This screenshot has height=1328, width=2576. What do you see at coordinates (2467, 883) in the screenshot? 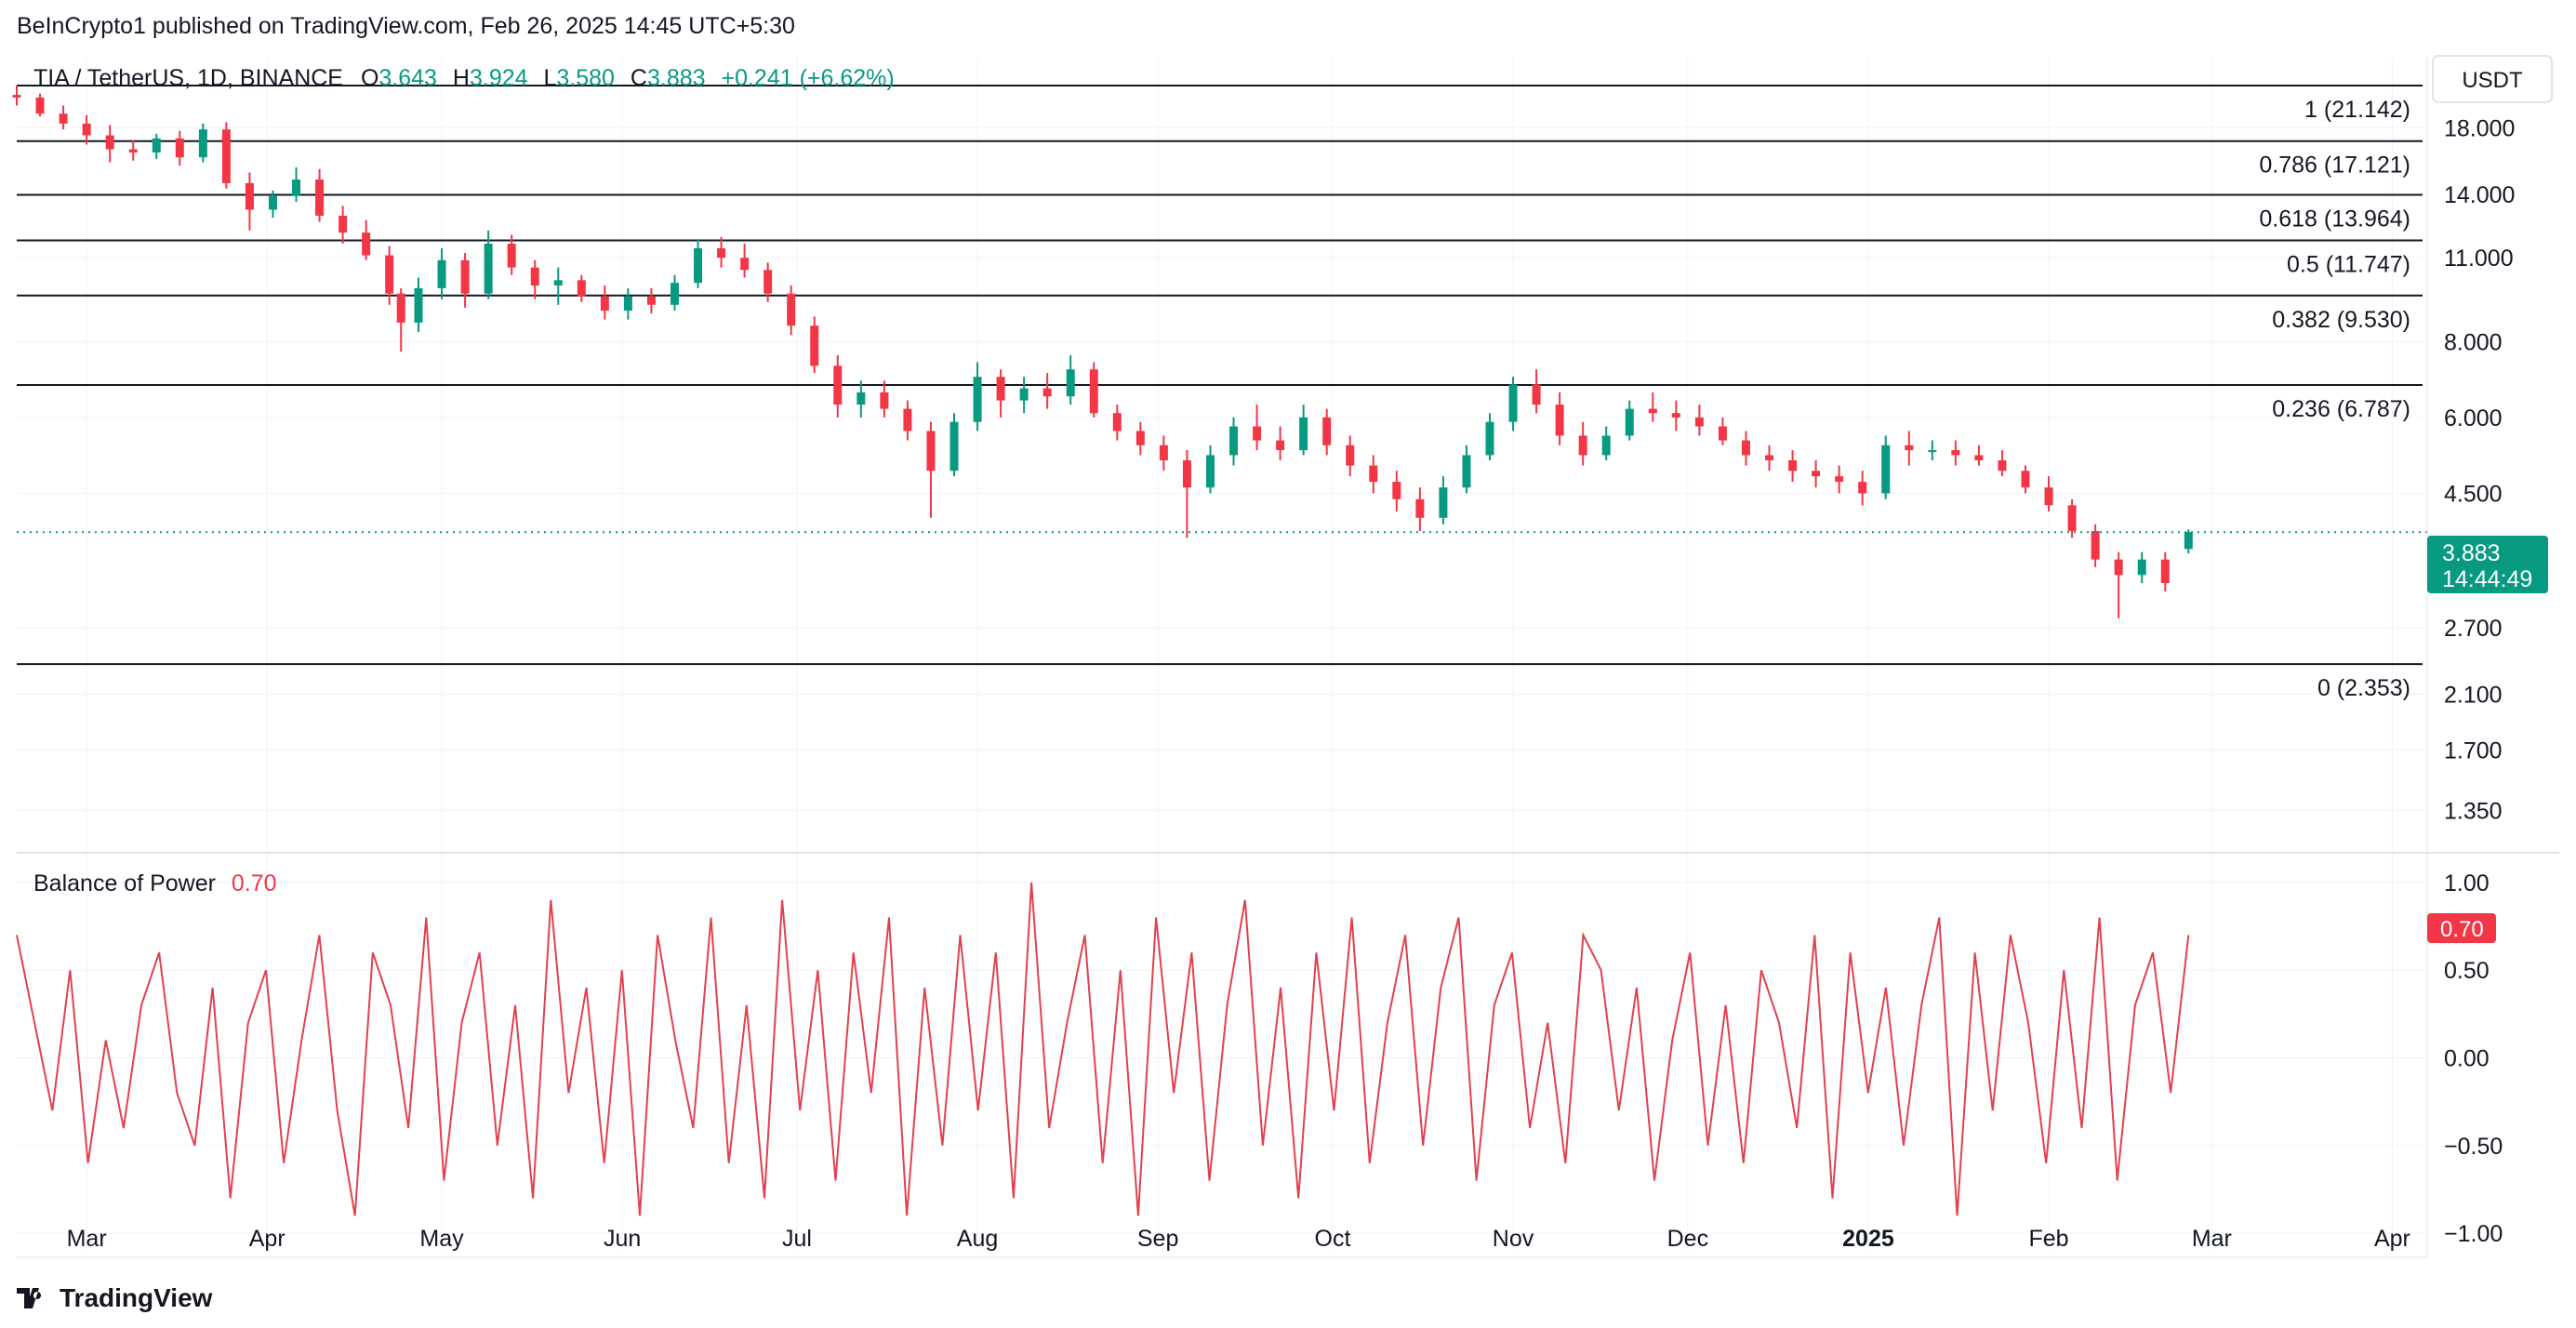
I see `bop-tick-label: 1.00` at bounding box center [2467, 883].